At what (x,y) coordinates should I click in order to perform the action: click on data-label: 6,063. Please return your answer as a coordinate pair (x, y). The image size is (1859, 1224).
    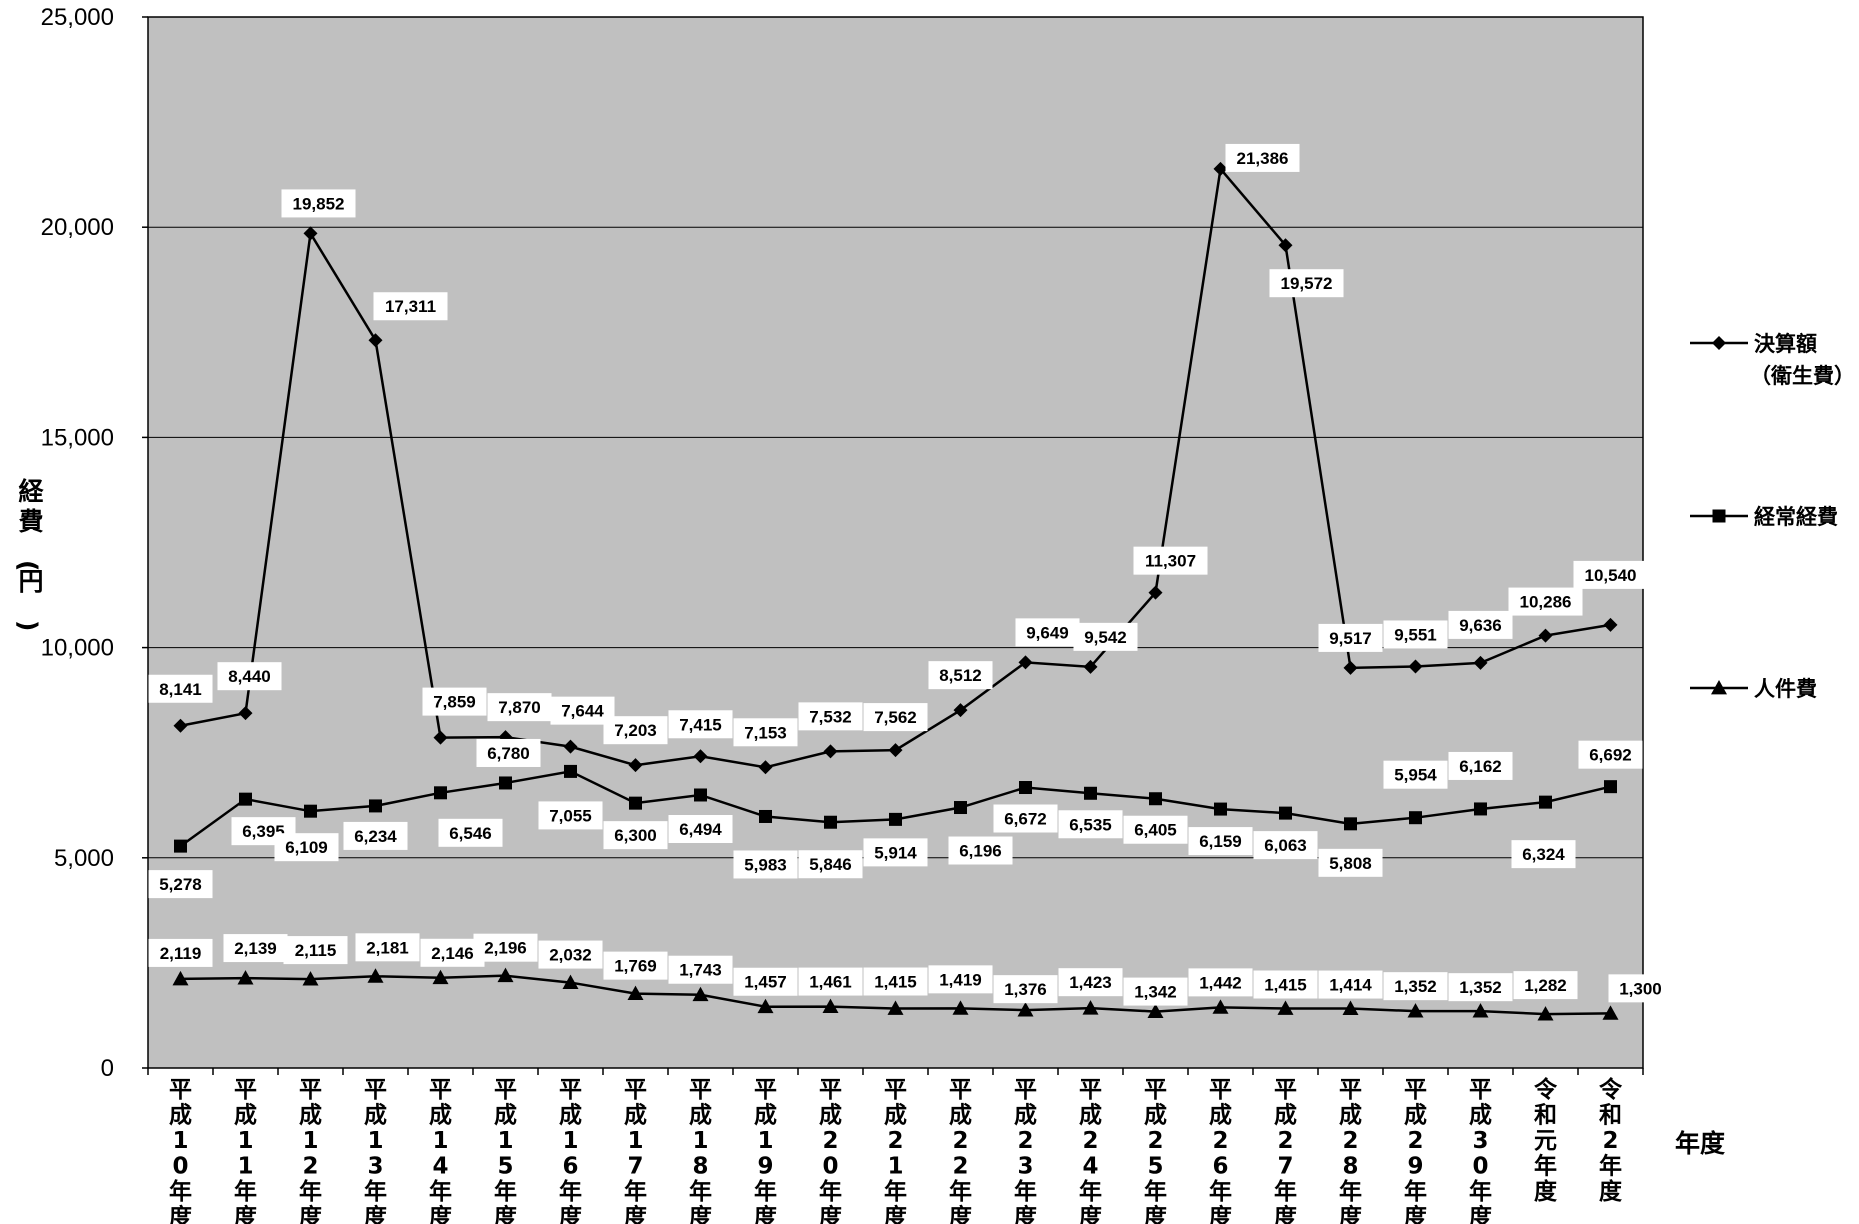
    Looking at the image, I should click on (1285, 845).